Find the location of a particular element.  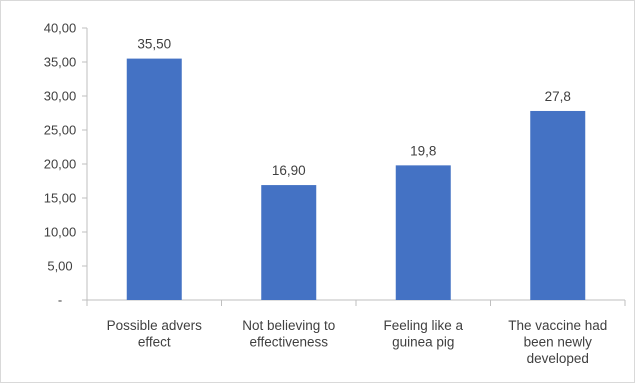

data-label: 19,8 is located at coordinates (423, 150).